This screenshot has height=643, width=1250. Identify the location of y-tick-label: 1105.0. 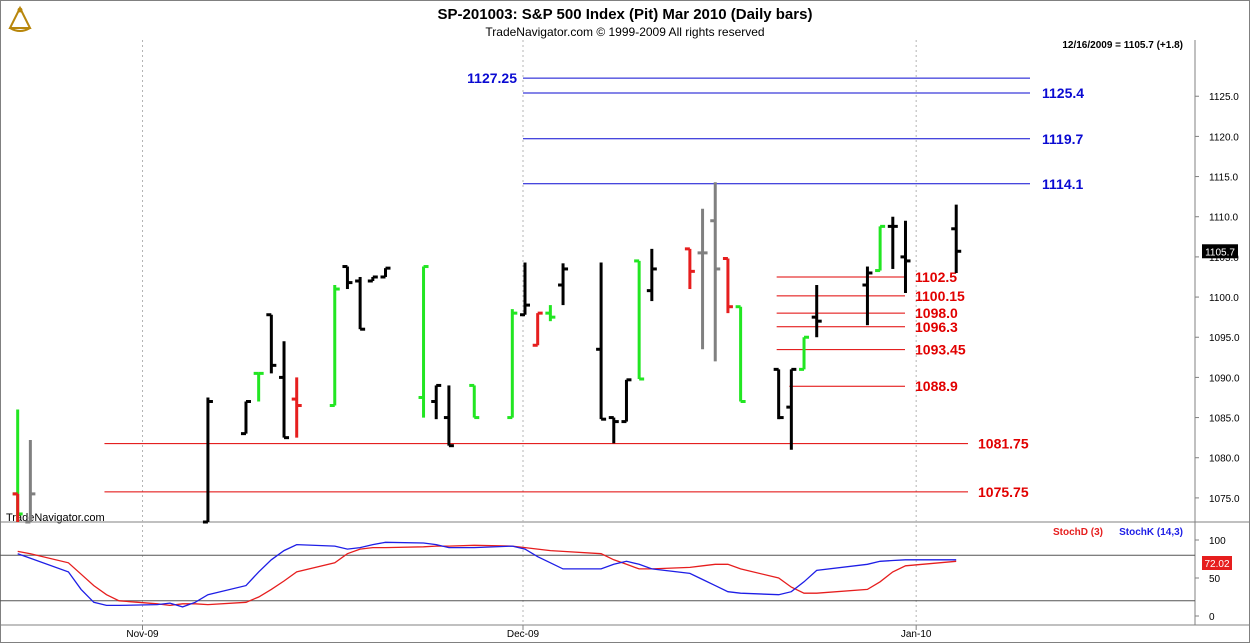
(1224, 258).